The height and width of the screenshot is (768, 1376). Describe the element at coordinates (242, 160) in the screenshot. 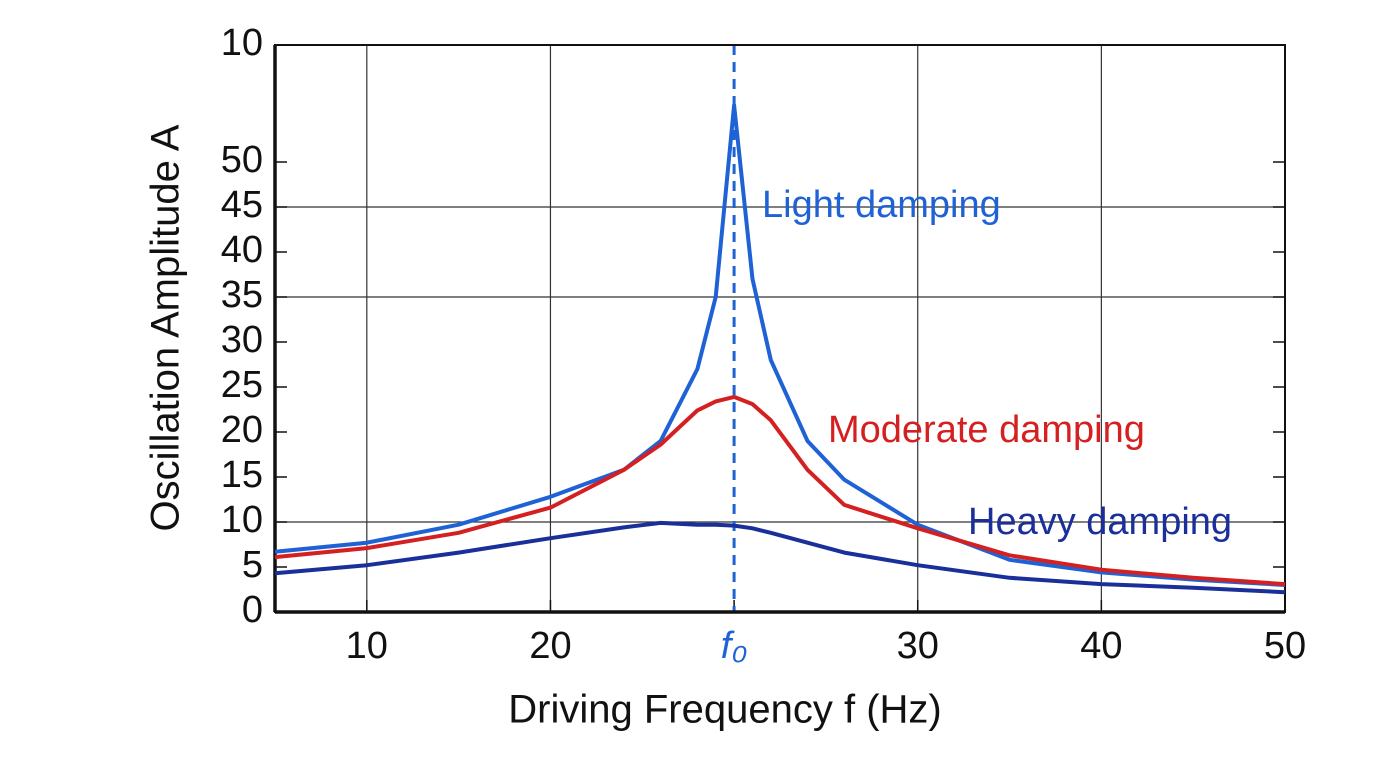

I see `y-tick-label: 50` at that location.